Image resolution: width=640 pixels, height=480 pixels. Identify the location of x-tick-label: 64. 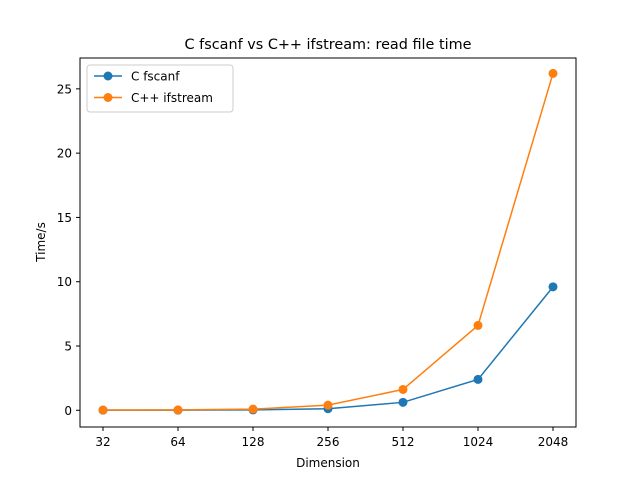
(177, 442).